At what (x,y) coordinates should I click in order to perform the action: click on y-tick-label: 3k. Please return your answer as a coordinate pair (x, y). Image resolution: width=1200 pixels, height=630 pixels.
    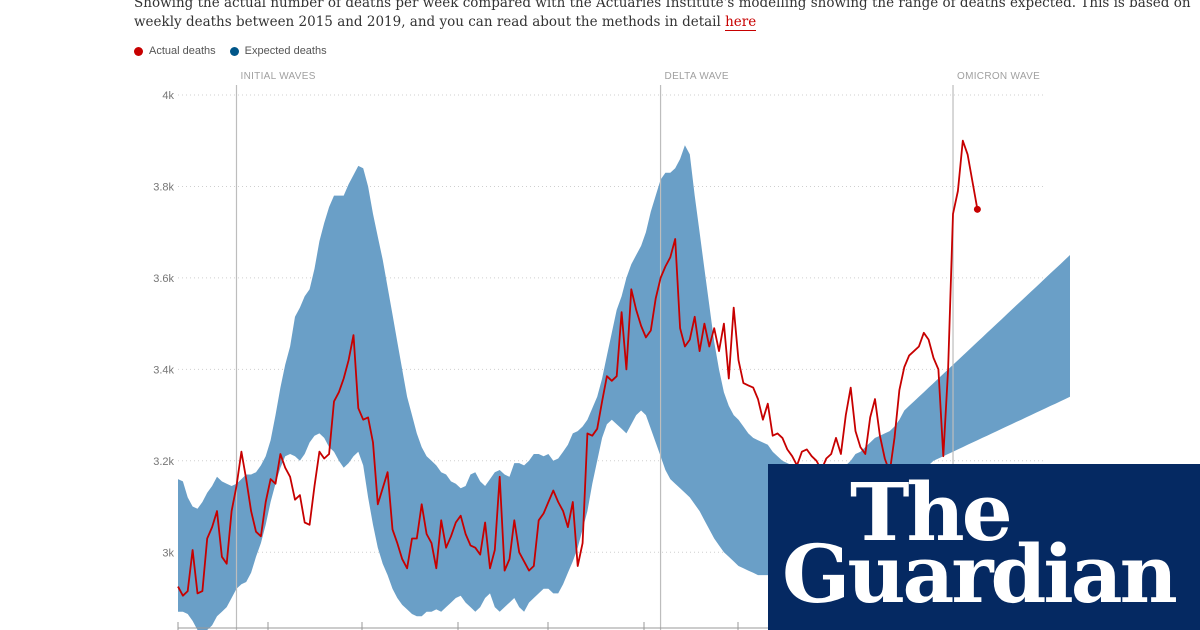
    Looking at the image, I should click on (168, 553).